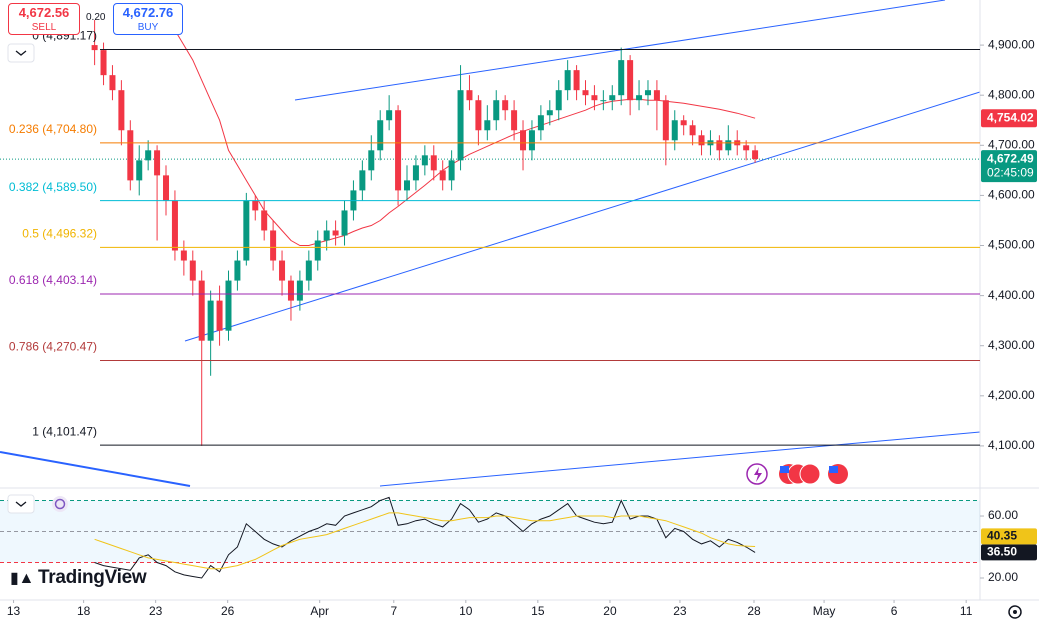  Describe the element at coordinates (53, 347) in the screenshot. I see `fib-label: 0.786 (4,270.47)` at that location.